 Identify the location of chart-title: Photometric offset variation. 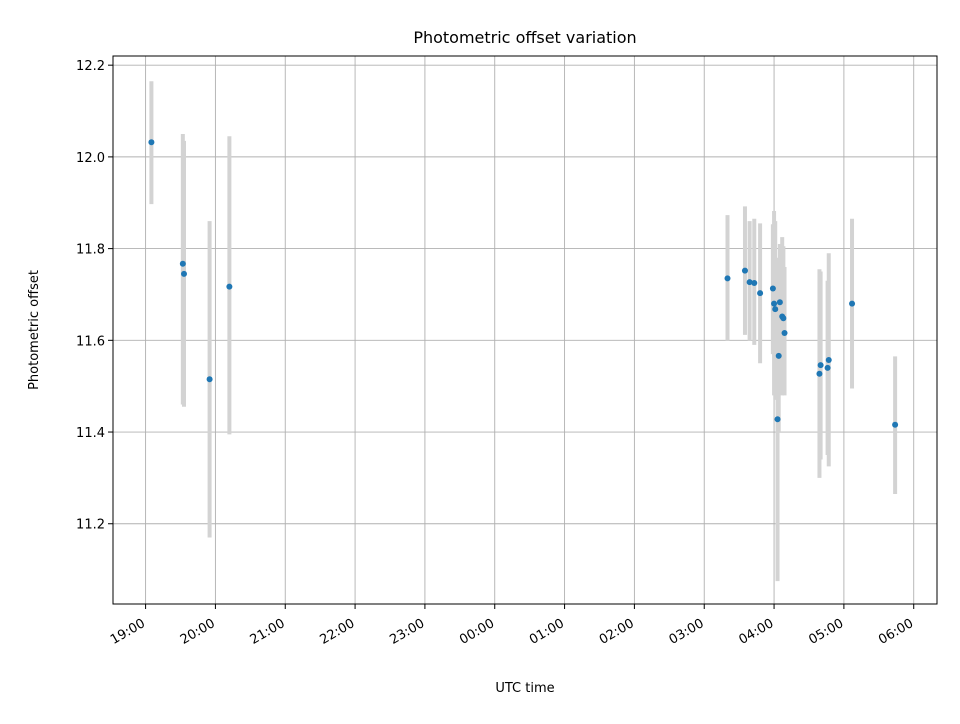
(524, 37).